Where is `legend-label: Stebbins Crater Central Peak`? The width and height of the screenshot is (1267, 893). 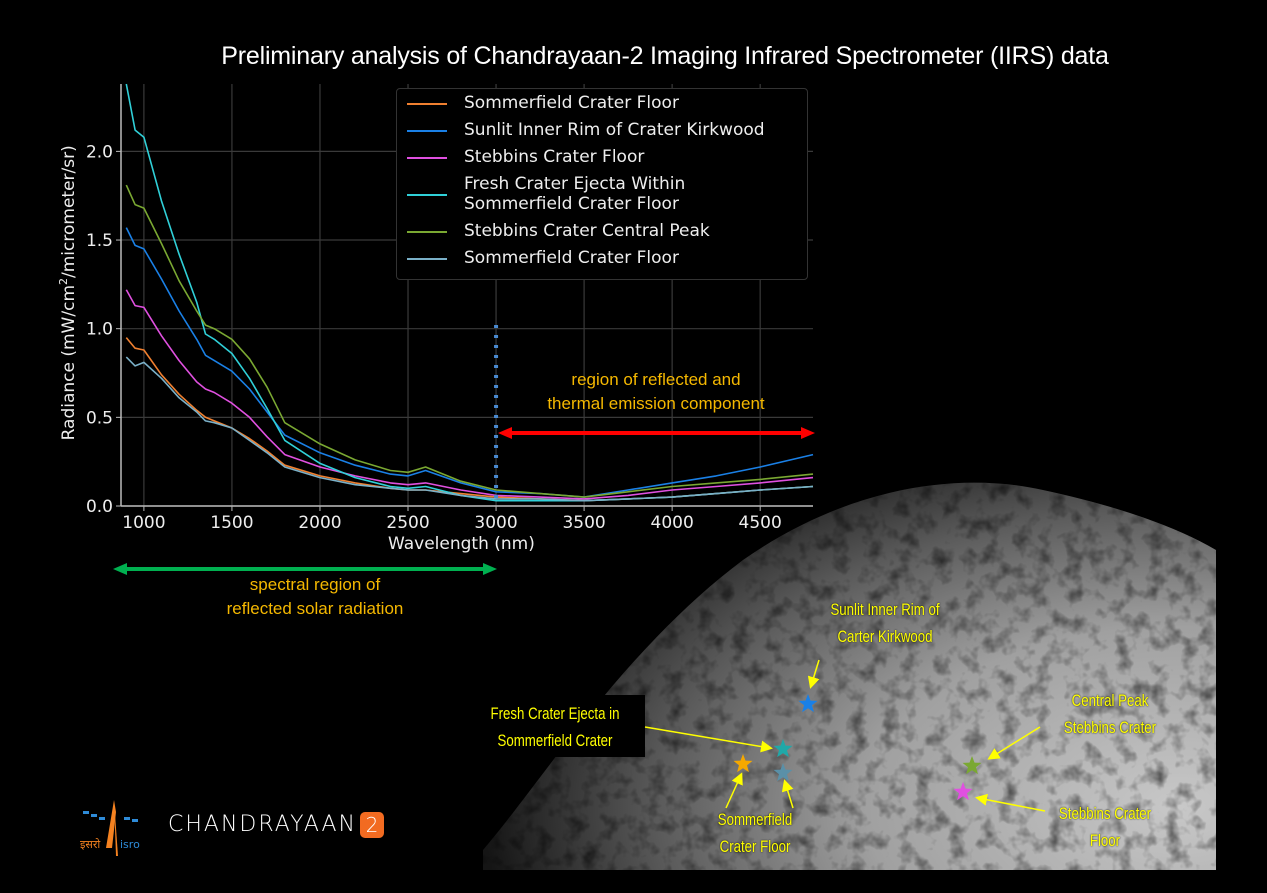
legend-label: Stebbins Crater Central Peak is located at coordinates (587, 231).